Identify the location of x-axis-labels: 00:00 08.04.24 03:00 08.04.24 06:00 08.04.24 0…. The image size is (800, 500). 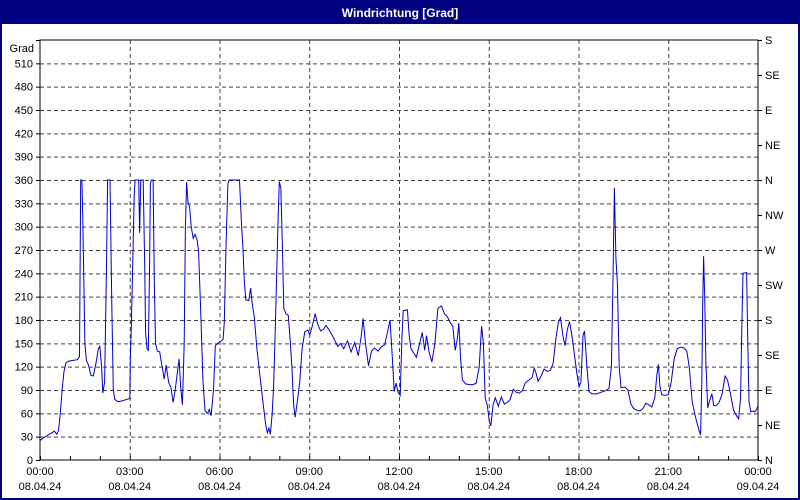
(399, 479).